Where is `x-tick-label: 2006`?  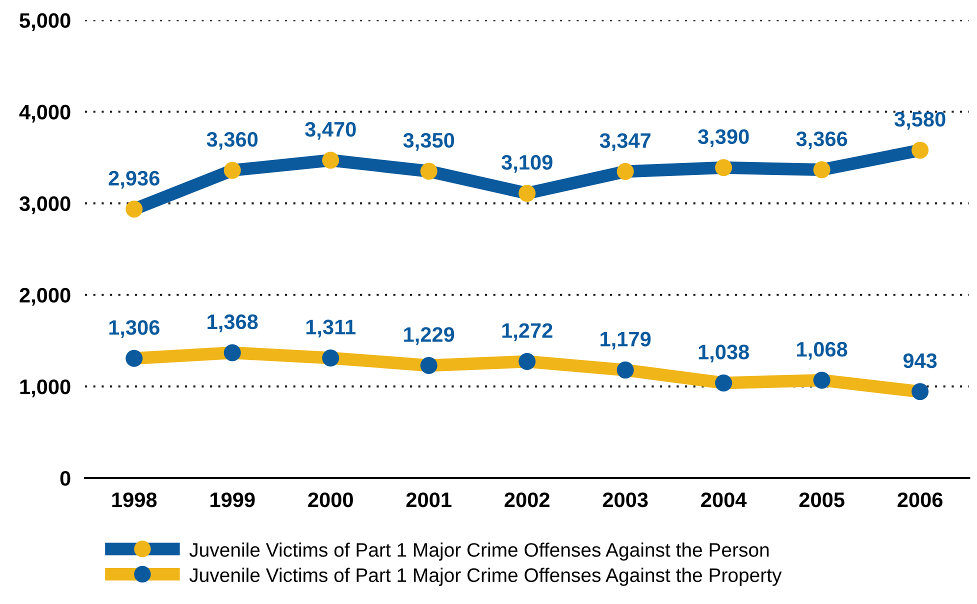 x-tick-label: 2006 is located at coordinates (920, 500).